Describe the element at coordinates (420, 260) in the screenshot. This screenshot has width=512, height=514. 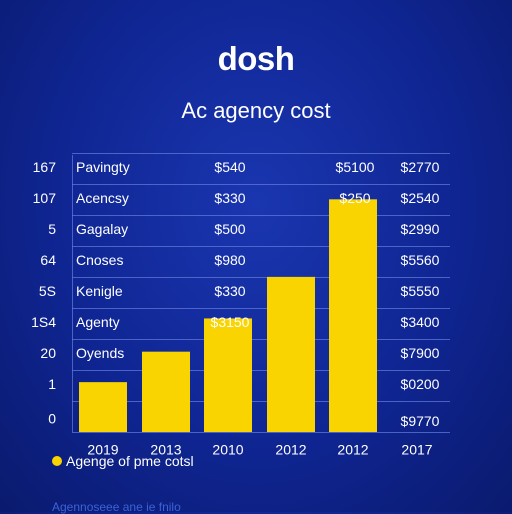
I see `value-label: $5560` at that location.